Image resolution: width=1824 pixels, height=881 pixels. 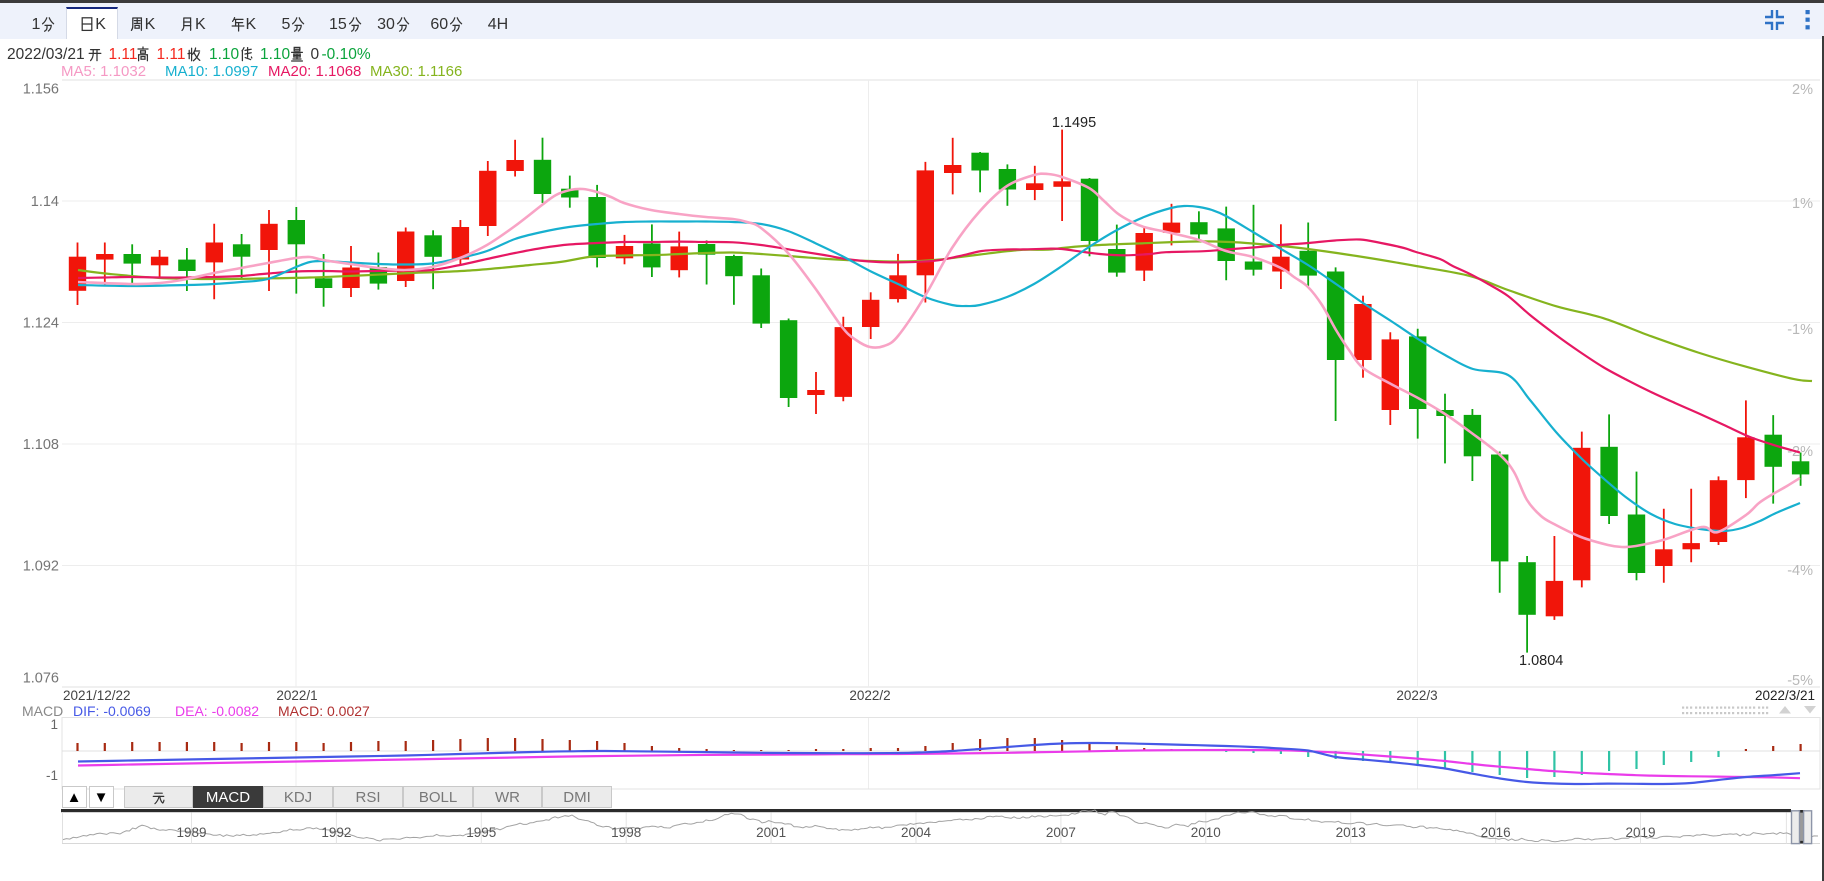 What do you see at coordinates (1785, 695) in the screenshot?
I see `svg-text: 2022/3/21` at bounding box center [1785, 695].